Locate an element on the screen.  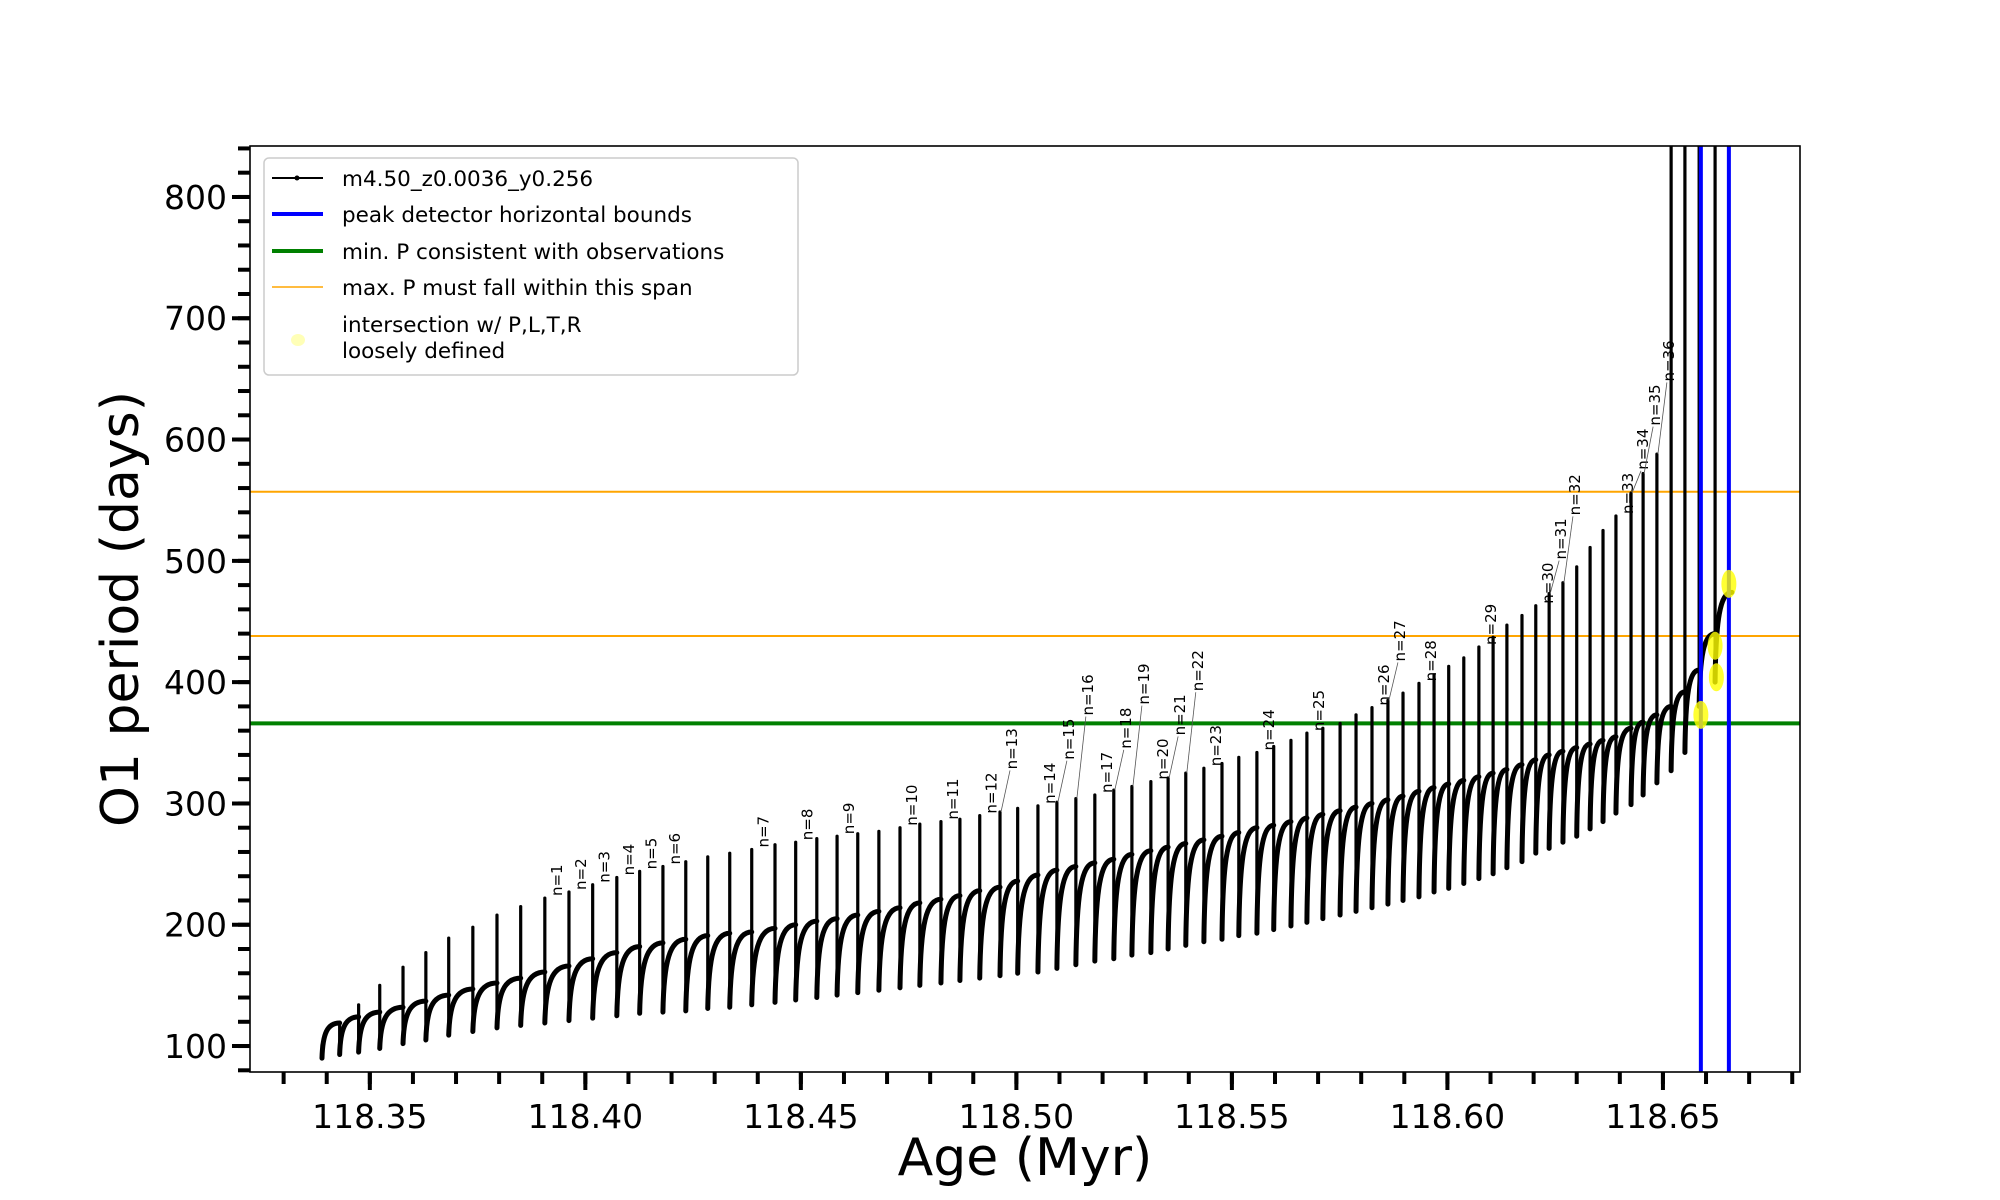
legend-label: m4.50_z0.0036_y0.256 is located at coordinates (467, 179).